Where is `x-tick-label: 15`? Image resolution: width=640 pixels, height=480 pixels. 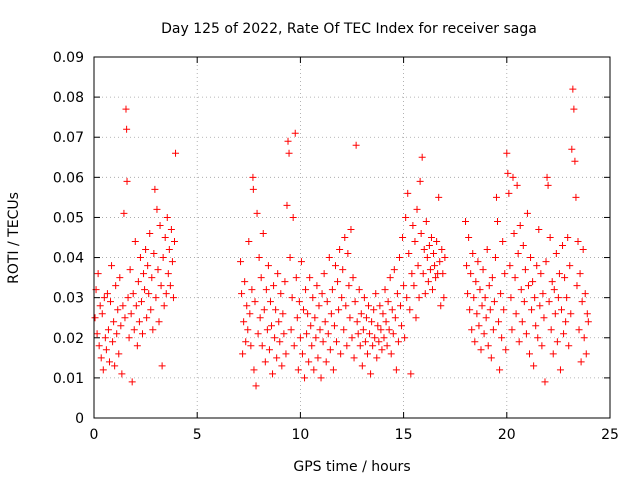 x-tick-label: 15 is located at coordinates (404, 435).